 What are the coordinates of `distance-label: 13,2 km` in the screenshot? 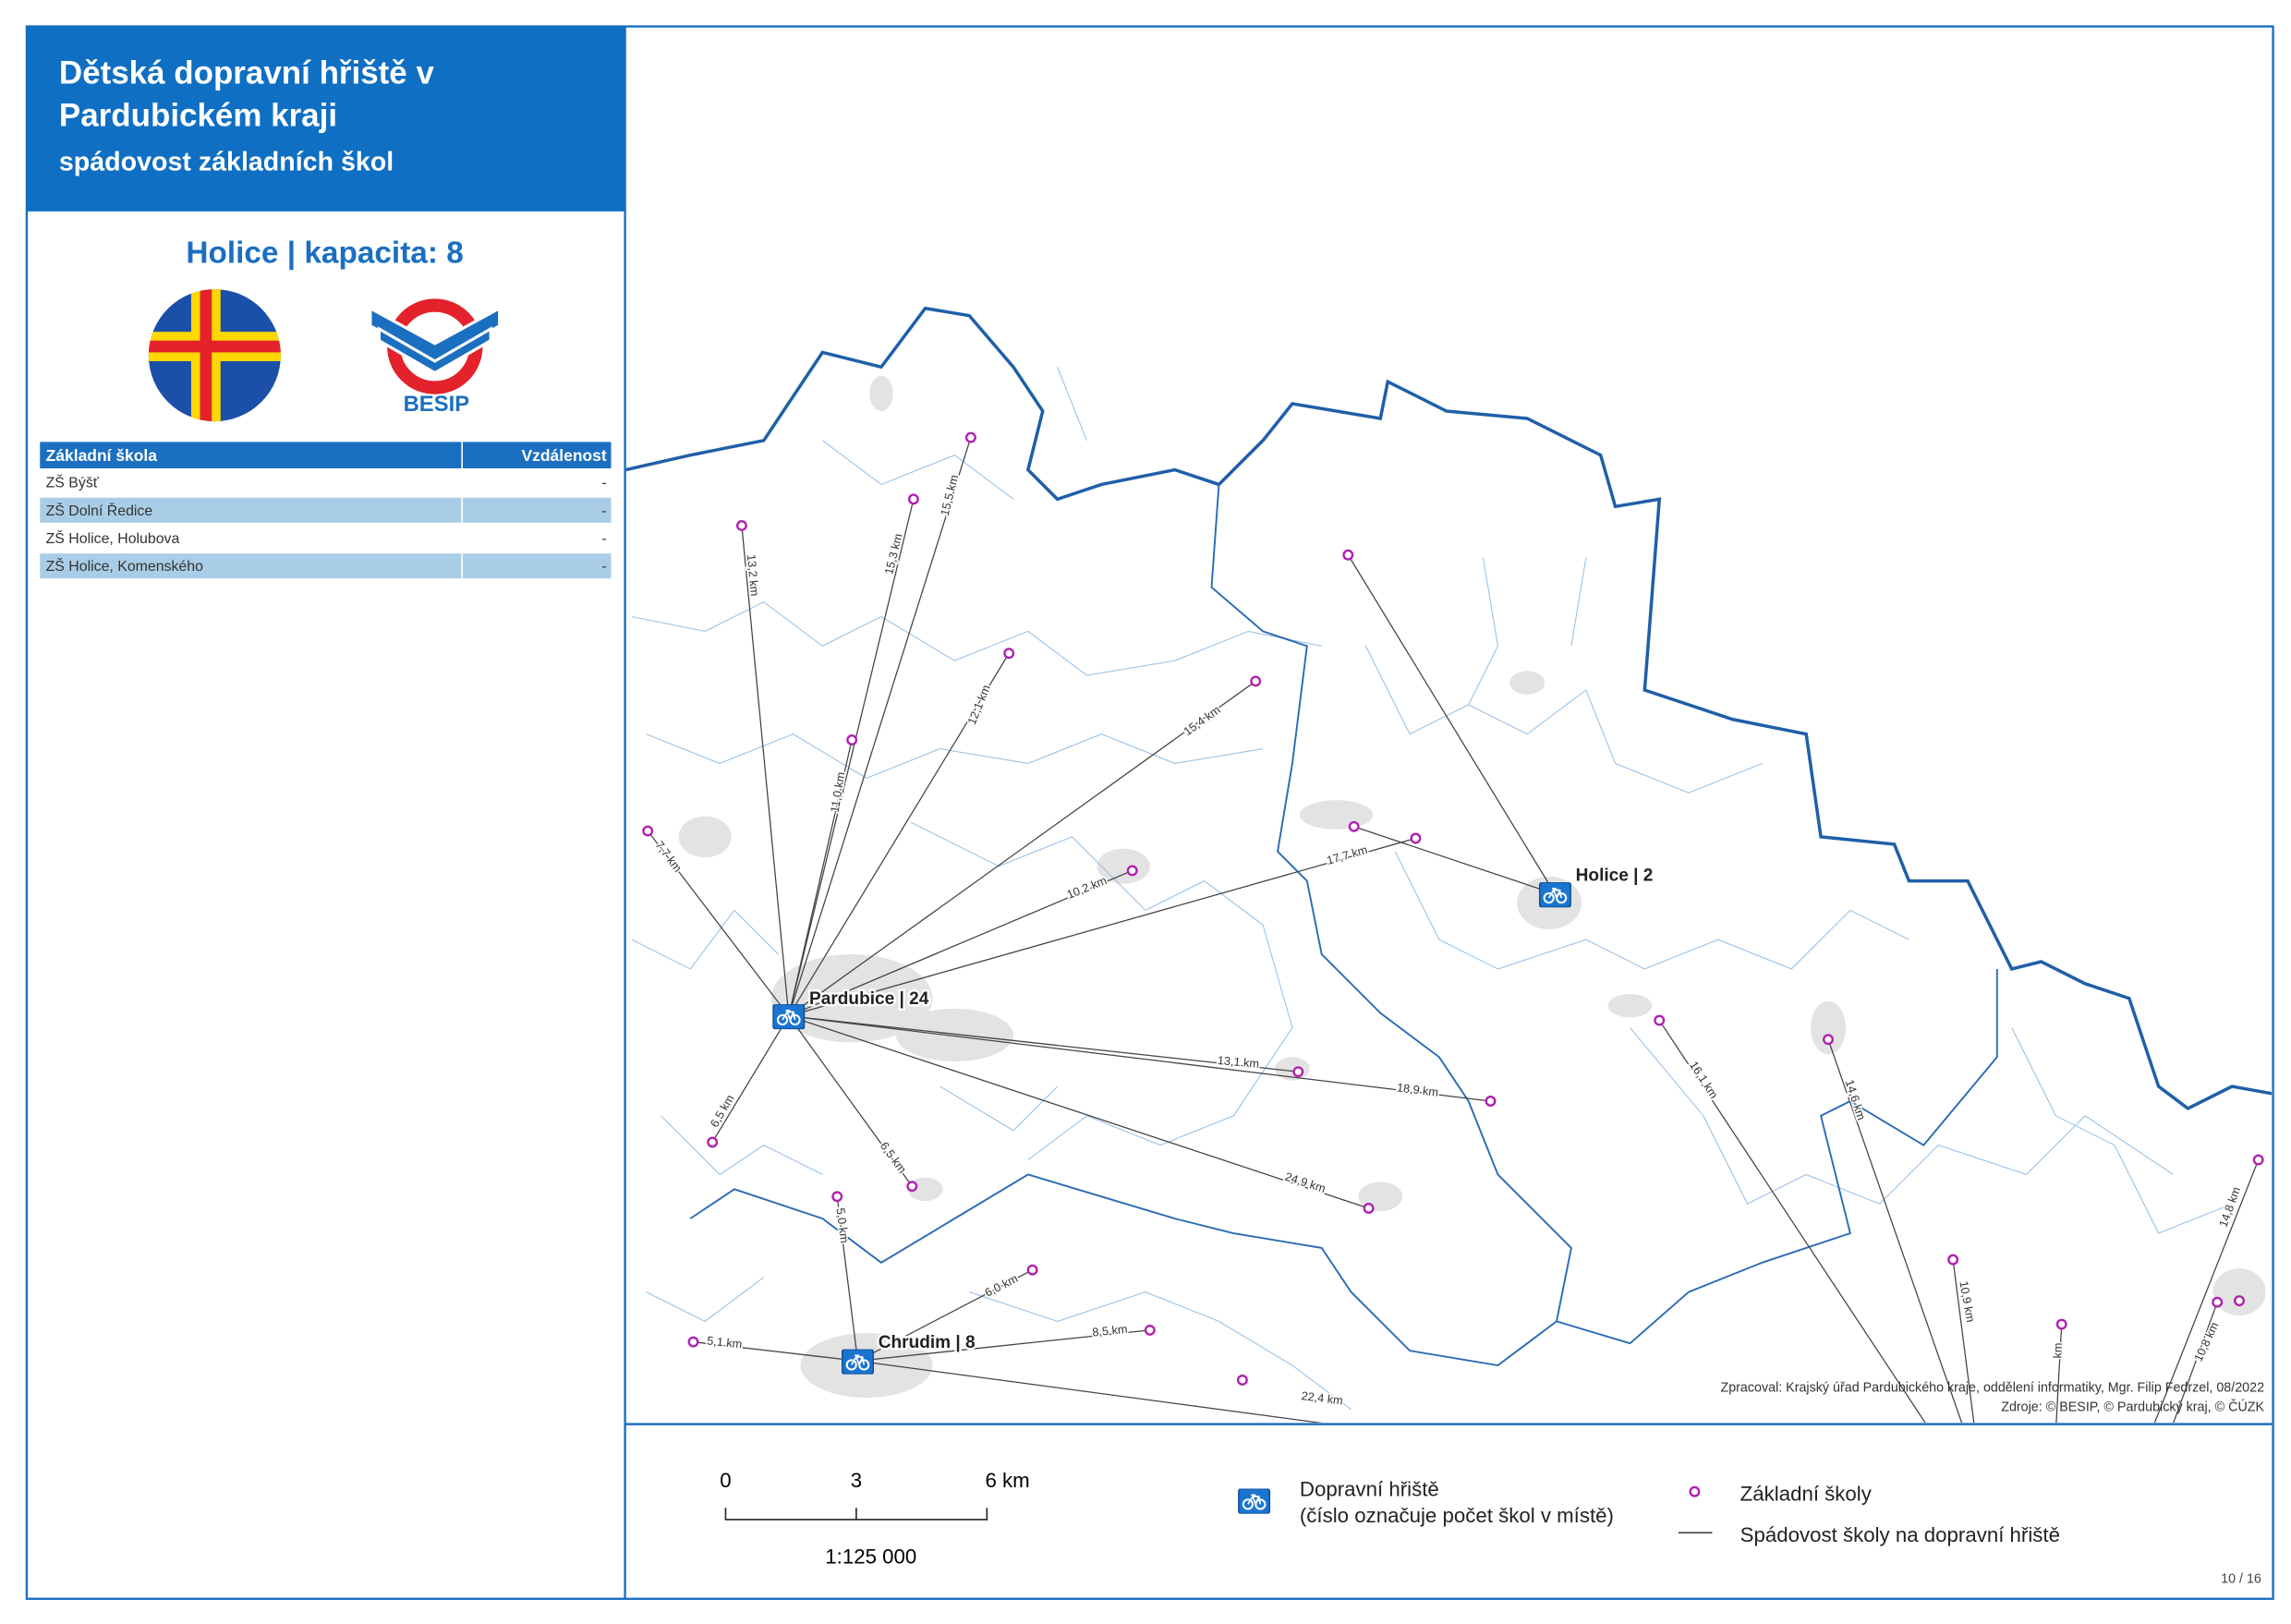 It's located at (754, 575).